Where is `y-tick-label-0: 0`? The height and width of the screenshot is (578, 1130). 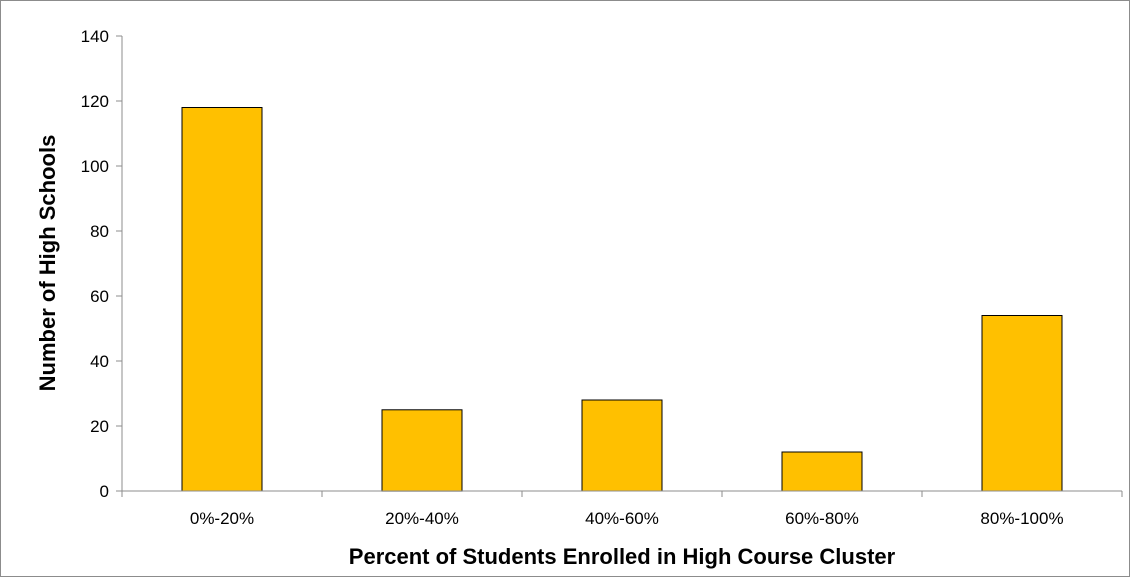
y-tick-label-0: 0 is located at coordinates (104, 491).